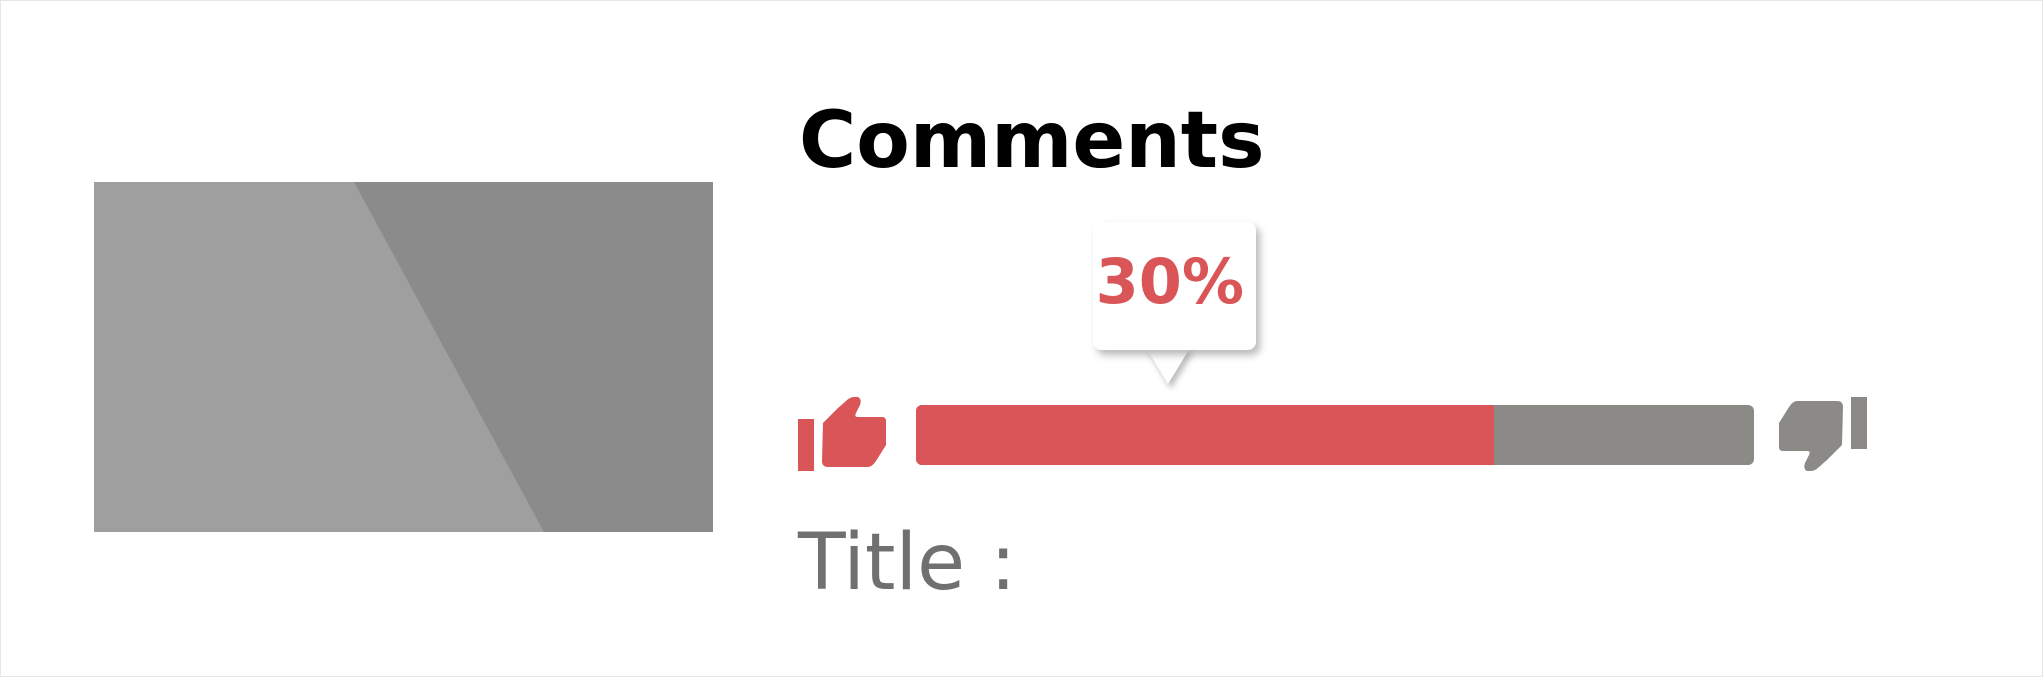 The width and height of the screenshot is (2043, 677). What do you see at coordinates (1205, 435) in the screenshot?
I see `rating-bar-fill` at bounding box center [1205, 435].